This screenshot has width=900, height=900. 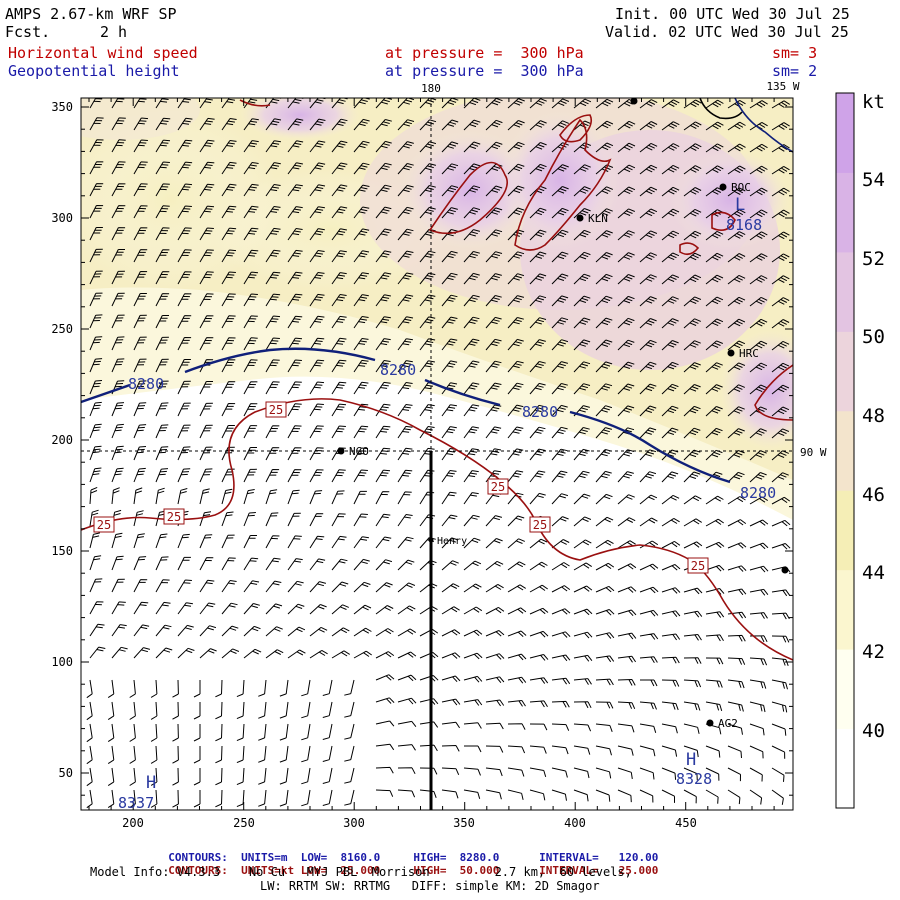 What do you see at coordinates (354, 823) in the screenshot?
I see `x-tick-label: 300` at bounding box center [354, 823].